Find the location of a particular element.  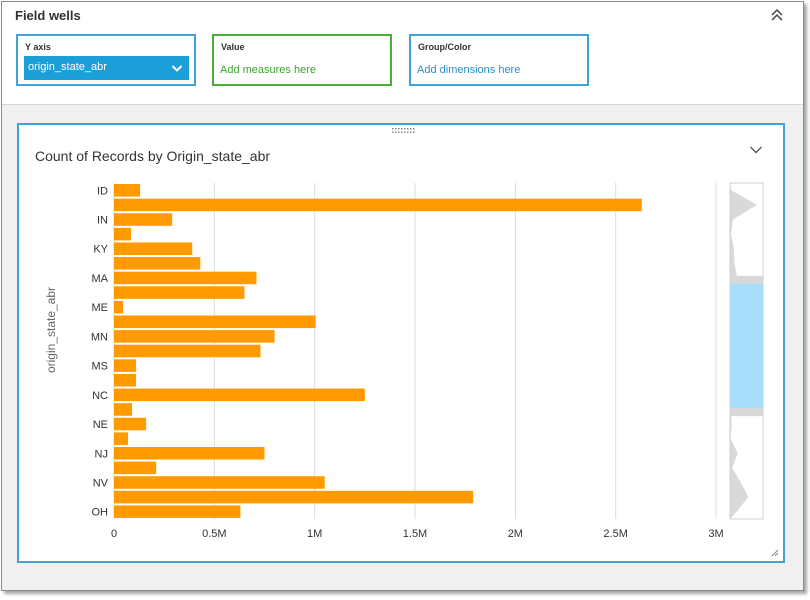

add-dimensions-link: Add dimensions here is located at coordinates (469, 70).